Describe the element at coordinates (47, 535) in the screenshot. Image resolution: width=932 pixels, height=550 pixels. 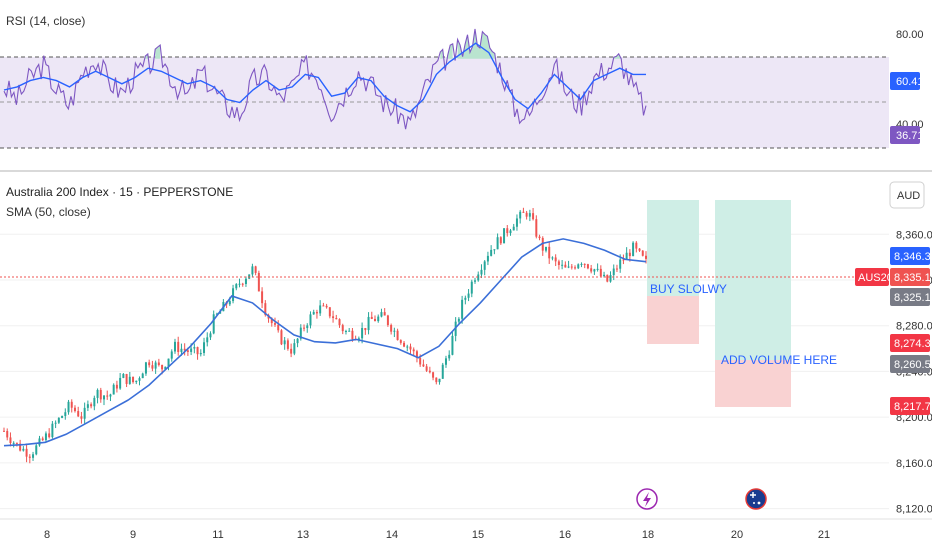
I see `time-axis-label: 8` at that location.